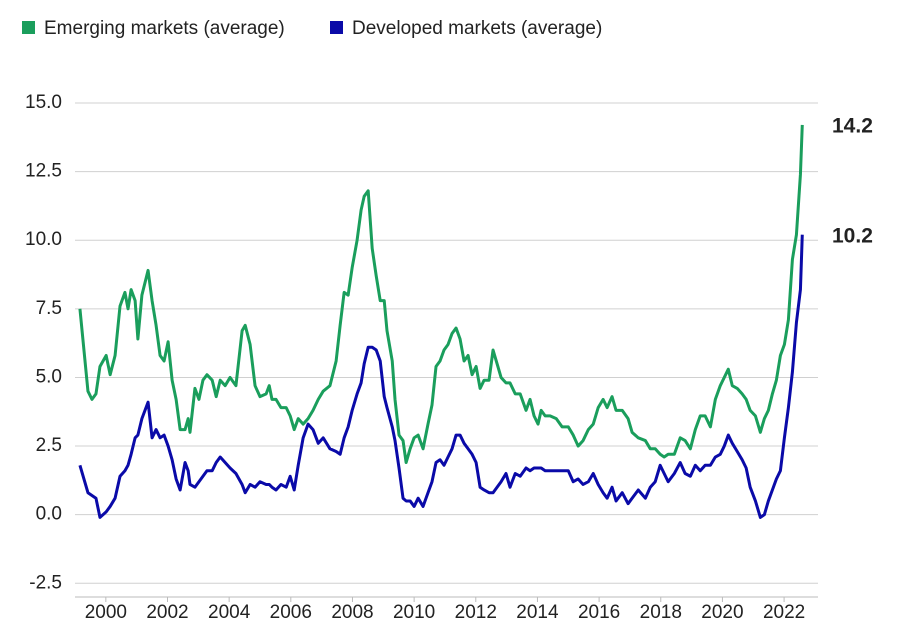  I want to click on y-tick-label: 2.5, so click(49, 445).